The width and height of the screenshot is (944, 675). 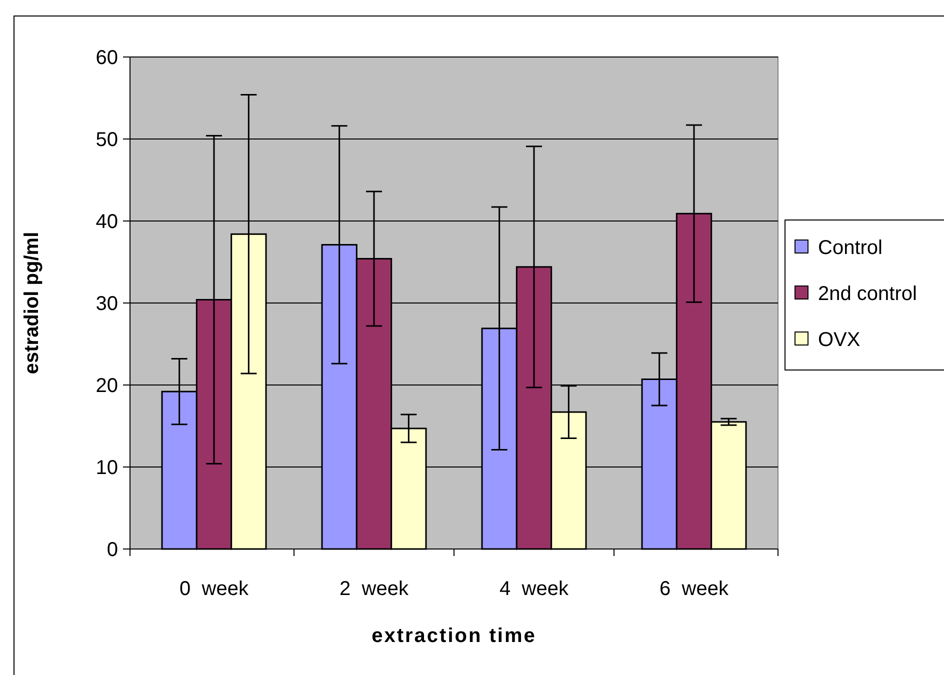 I want to click on y-tick-label: 60, so click(x=107, y=58).